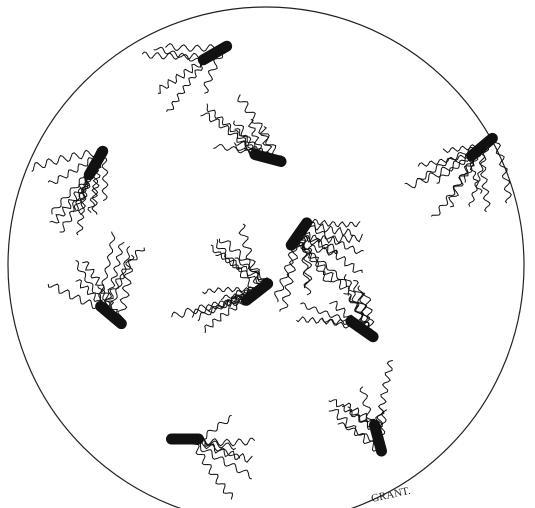  Describe the element at coordinates (391, 495) in the screenshot. I see `signature: GRANT.` at that location.